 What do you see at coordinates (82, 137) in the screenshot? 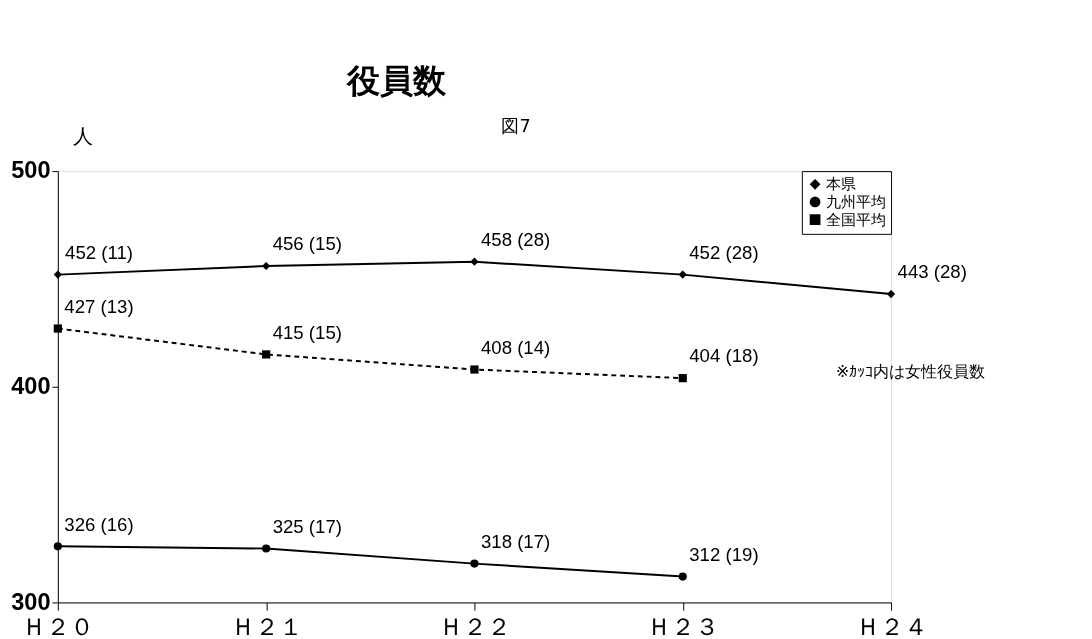
I see `y-axis-title: 人` at bounding box center [82, 137].